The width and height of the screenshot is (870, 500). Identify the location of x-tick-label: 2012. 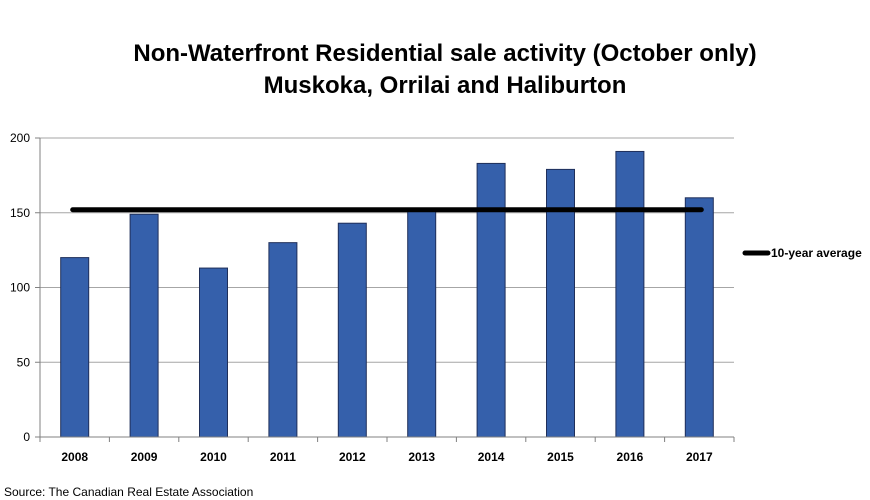
(352, 457).